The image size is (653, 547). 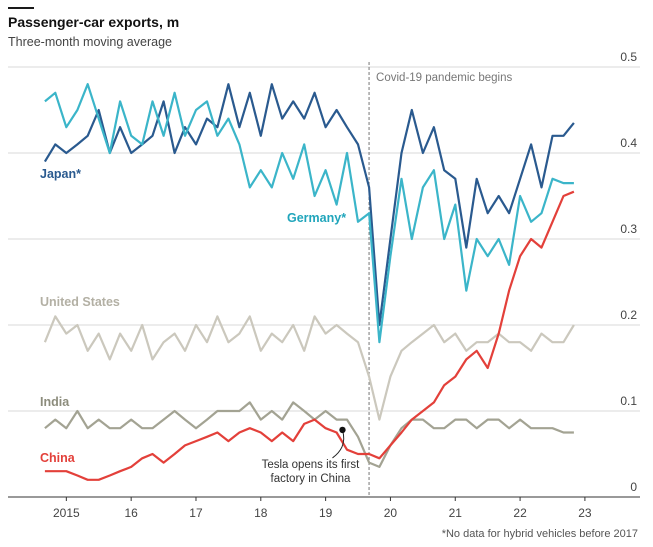 I want to click on x-tick-label: 16, so click(x=131, y=513).